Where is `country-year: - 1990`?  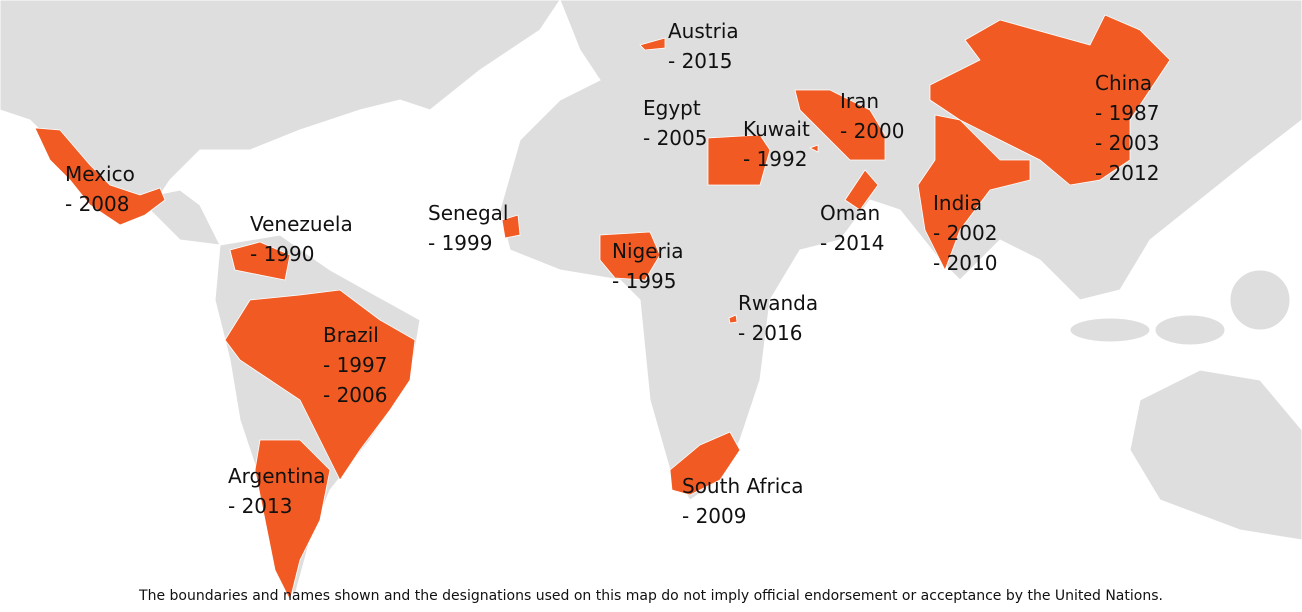 country-year: - 1990 is located at coordinates (282, 254).